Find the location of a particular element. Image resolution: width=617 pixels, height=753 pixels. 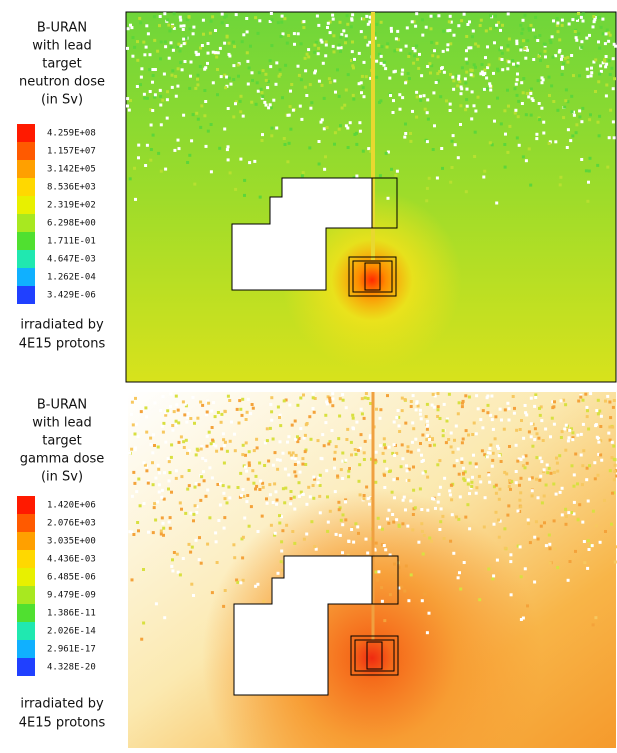

panel-title: target is located at coordinates (62, 64).